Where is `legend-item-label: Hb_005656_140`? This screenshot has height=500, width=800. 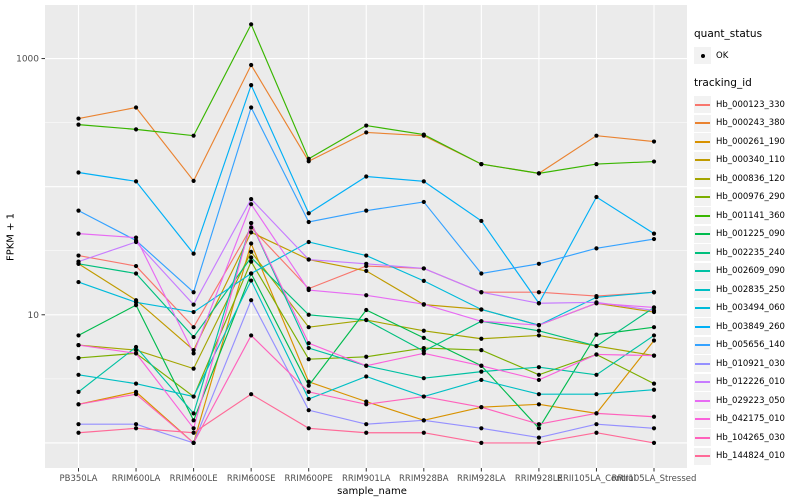 legend-item-label: Hb_005656_140 is located at coordinates (750, 345).